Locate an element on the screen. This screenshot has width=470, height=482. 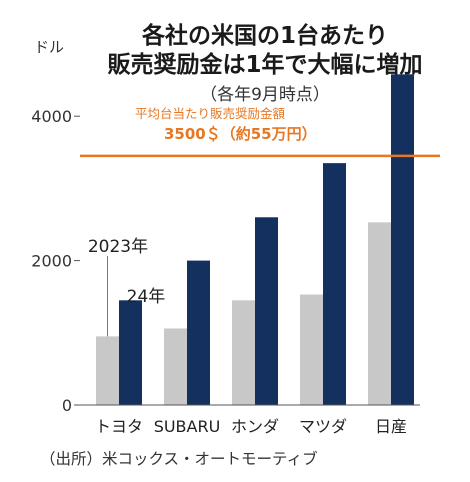
source-note: （出所）米コックス・オートモーティブ is located at coordinates (179, 458).